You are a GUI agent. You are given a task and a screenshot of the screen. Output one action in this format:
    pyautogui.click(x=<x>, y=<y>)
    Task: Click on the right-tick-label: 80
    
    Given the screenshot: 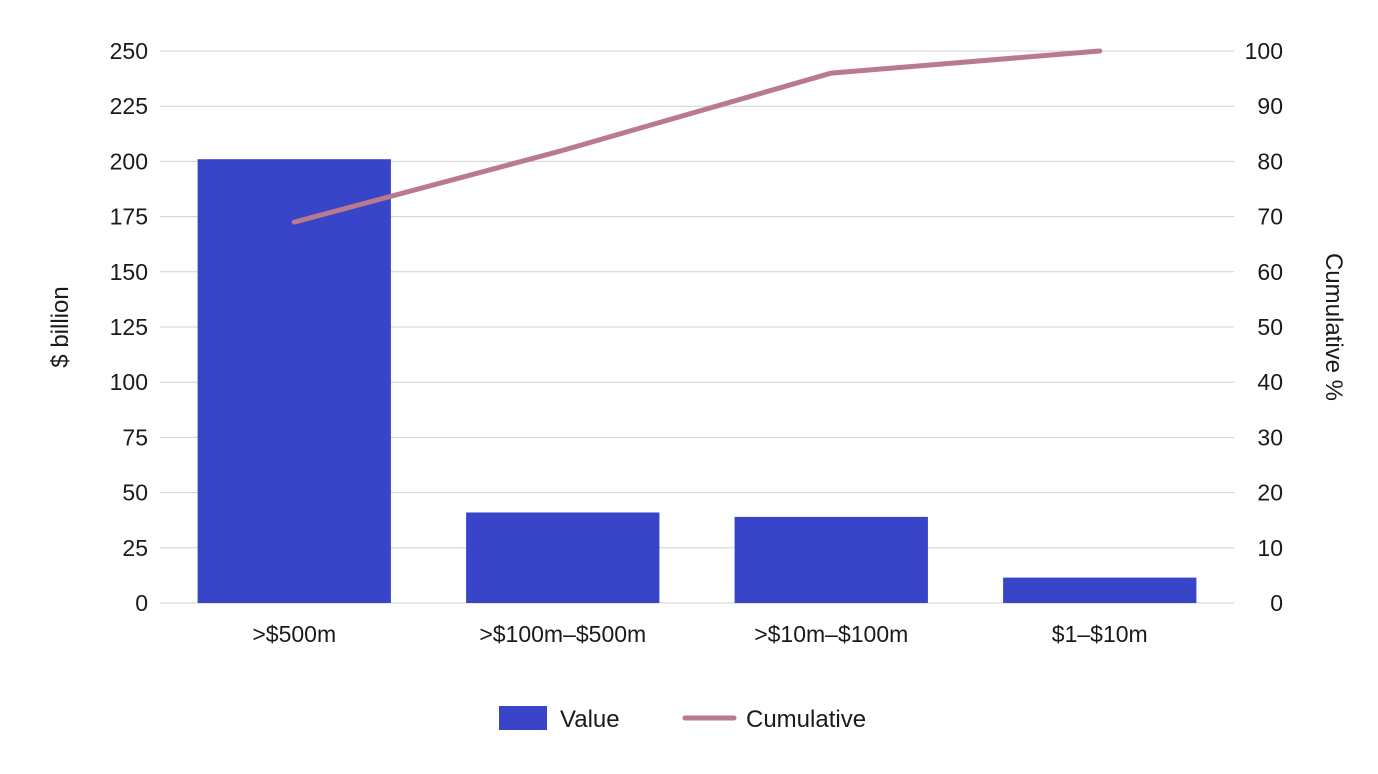 What is the action you would take?
    pyautogui.click(x=1270, y=161)
    